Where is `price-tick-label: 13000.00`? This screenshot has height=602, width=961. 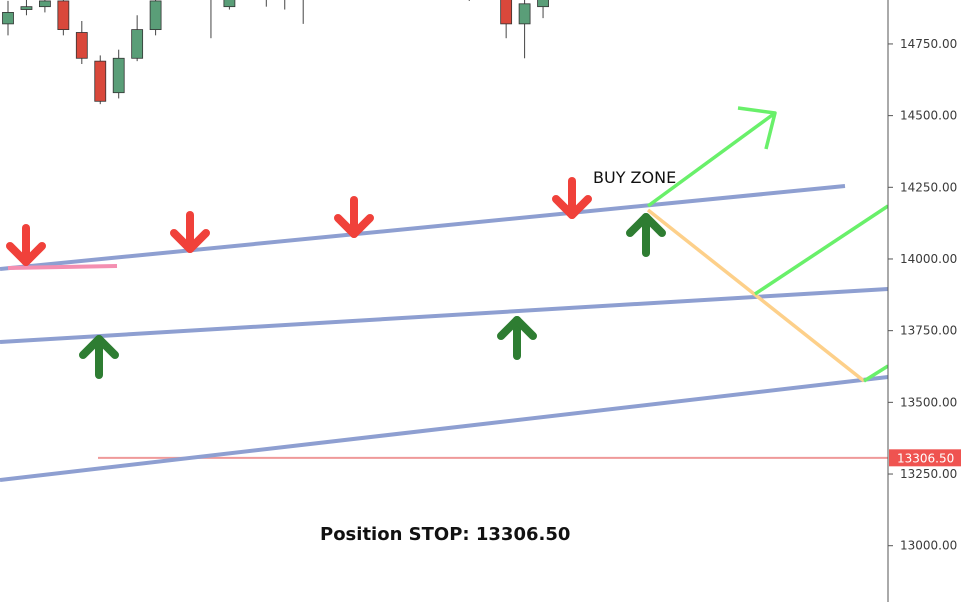 price-tick-label: 13000.00 is located at coordinates (928, 546).